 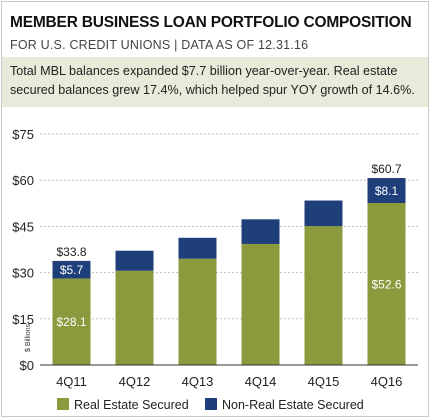 What do you see at coordinates (63, 404) in the screenshot?
I see `legend-swatch-real-estate-secured` at bounding box center [63, 404].